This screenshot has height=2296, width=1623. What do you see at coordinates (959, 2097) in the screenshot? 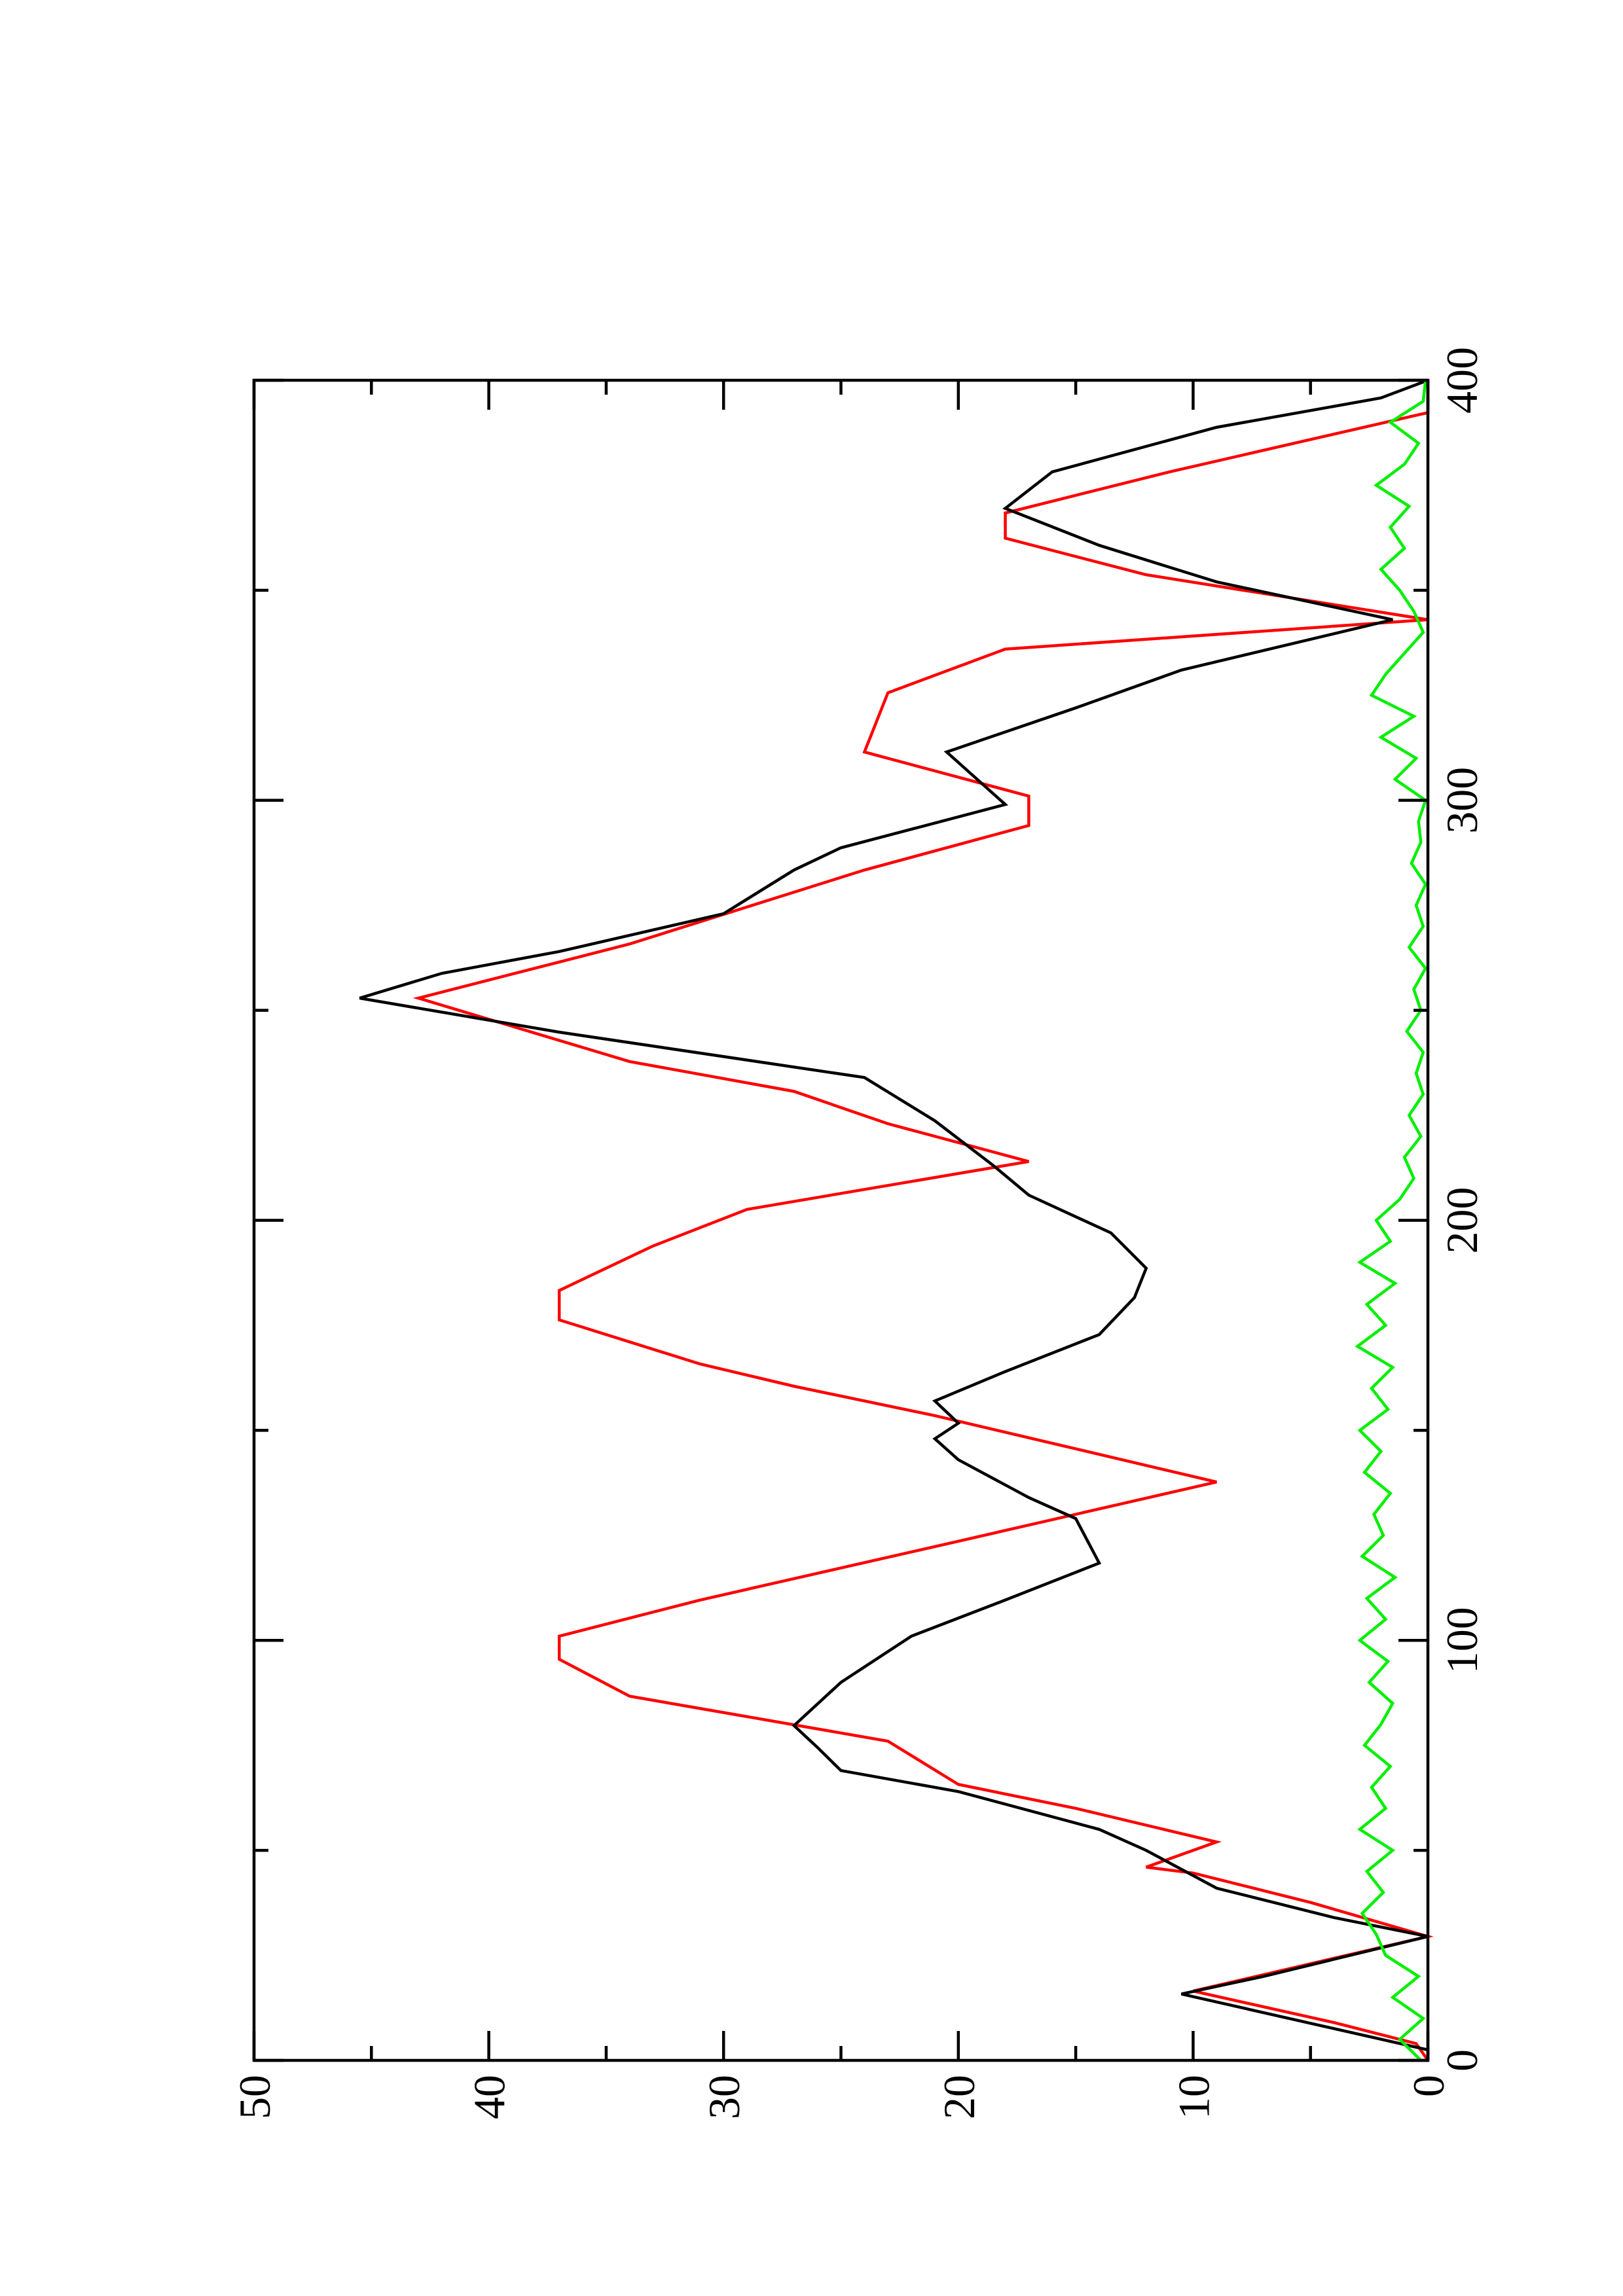
I see `y-tick-label: 20` at bounding box center [959, 2097].